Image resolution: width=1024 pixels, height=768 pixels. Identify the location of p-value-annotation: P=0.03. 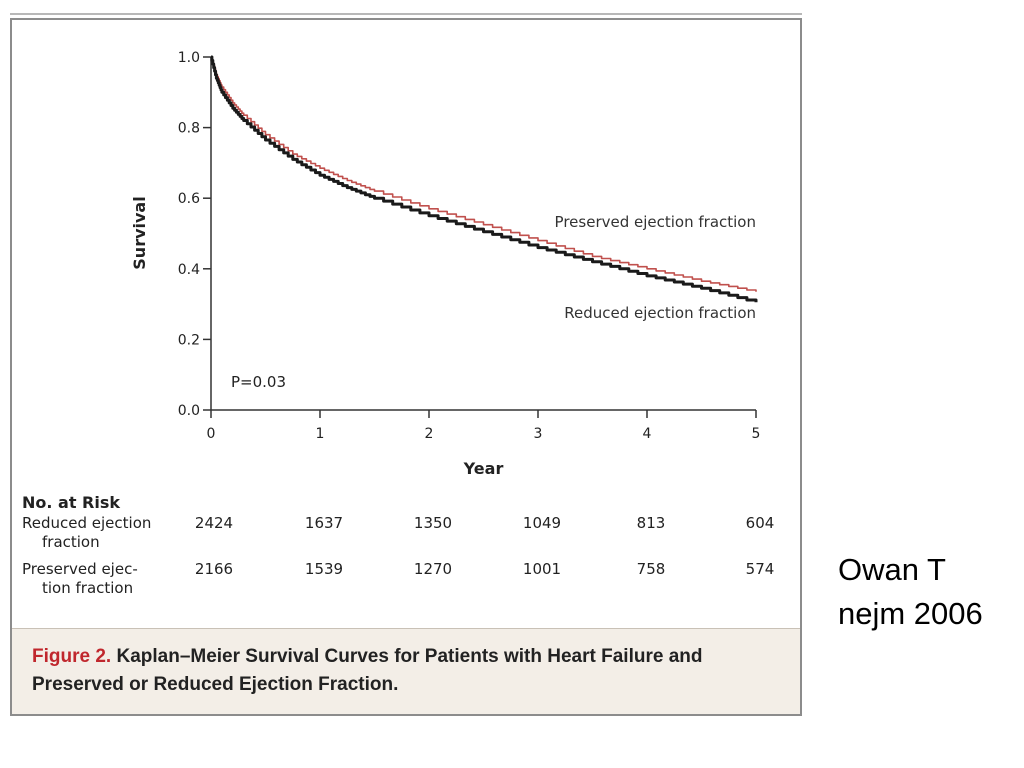
(258, 382).